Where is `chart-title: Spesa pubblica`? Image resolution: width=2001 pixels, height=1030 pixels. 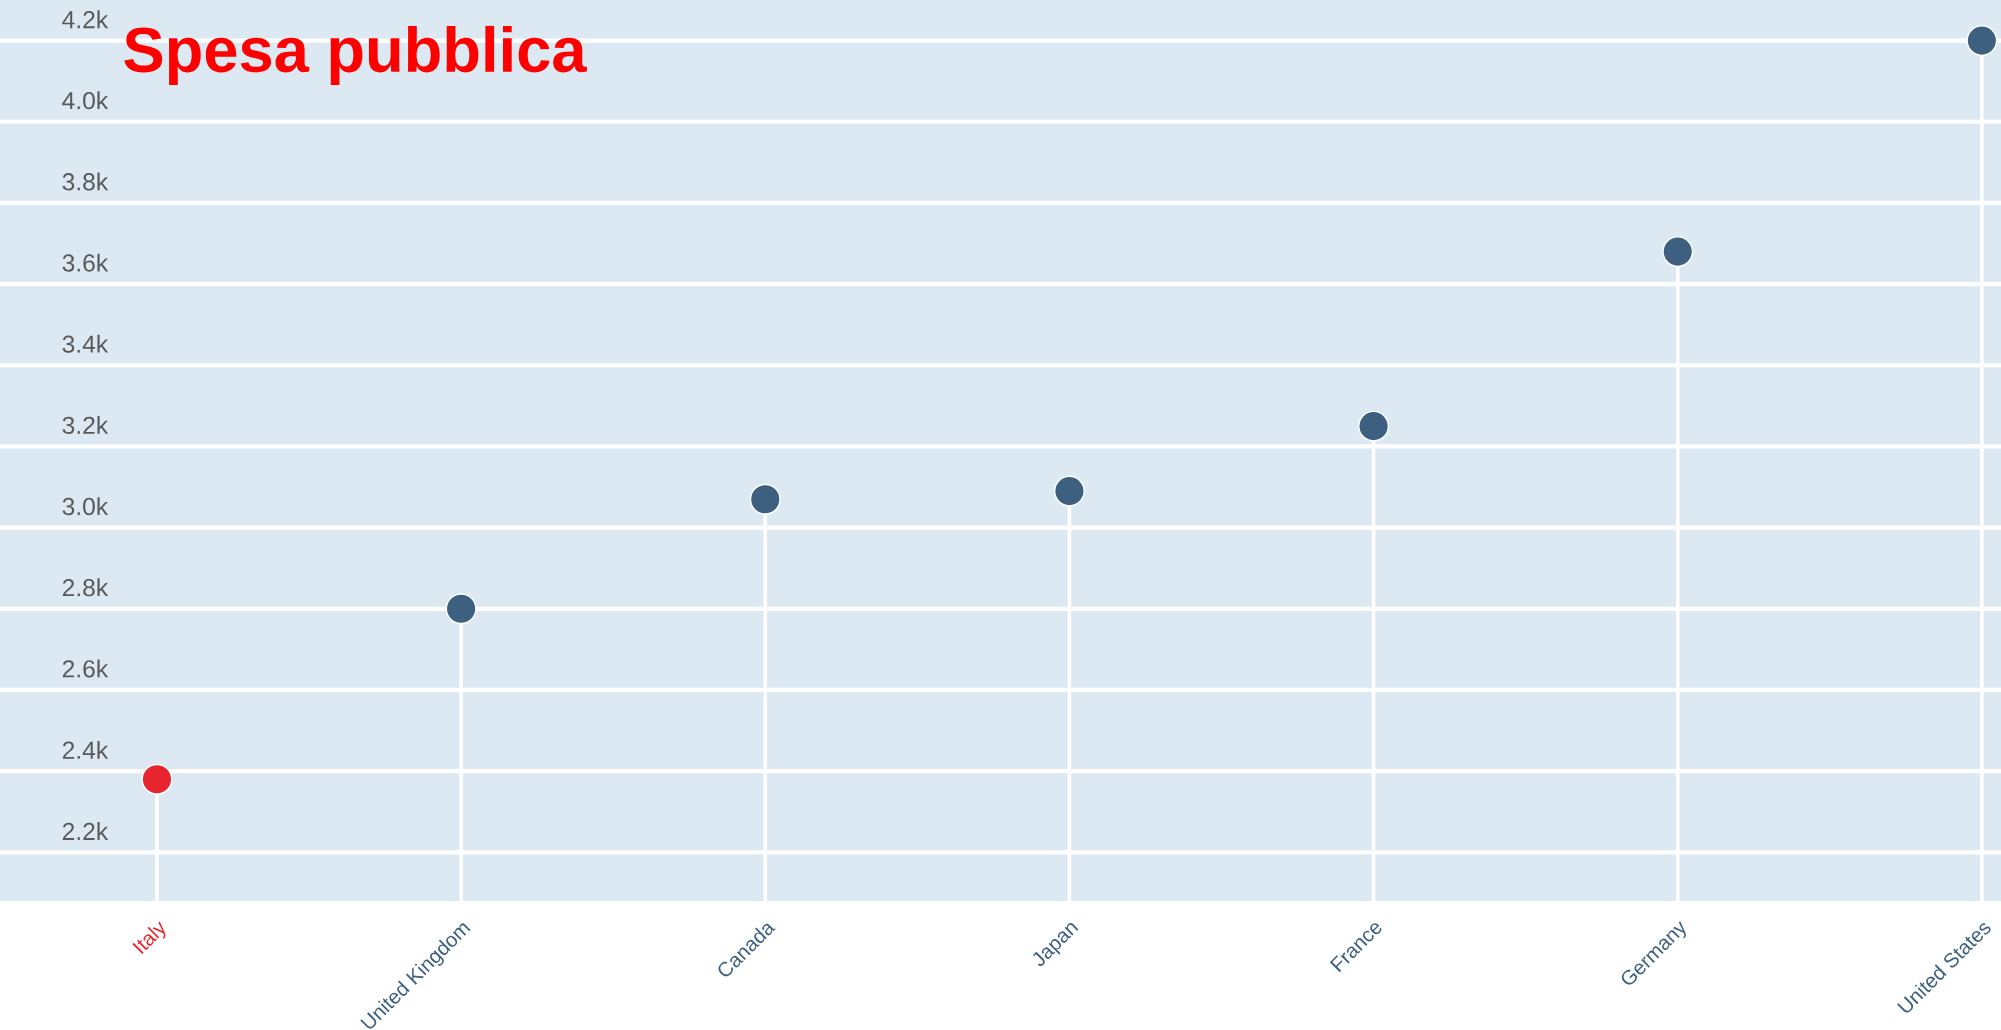
chart-title: Spesa pubblica is located at coordinates (355, 55).